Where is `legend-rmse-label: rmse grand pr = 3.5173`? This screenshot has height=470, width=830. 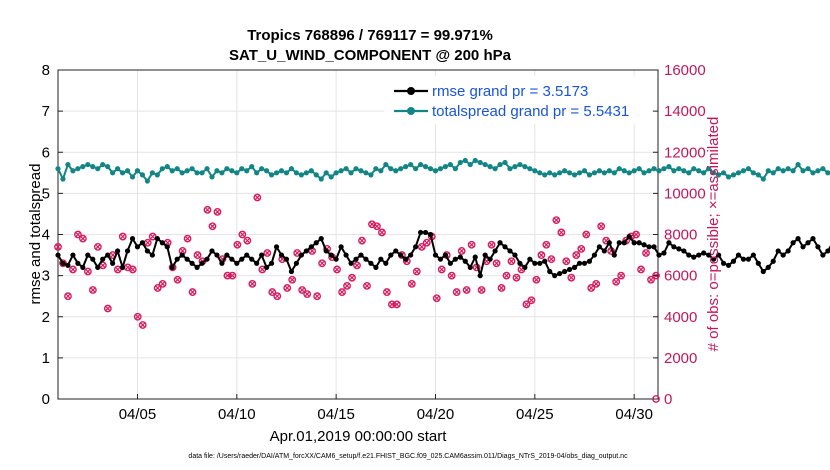
legend-rmse-label: rmse grand pr = 3.5173 is located at coordinates (510, 91).